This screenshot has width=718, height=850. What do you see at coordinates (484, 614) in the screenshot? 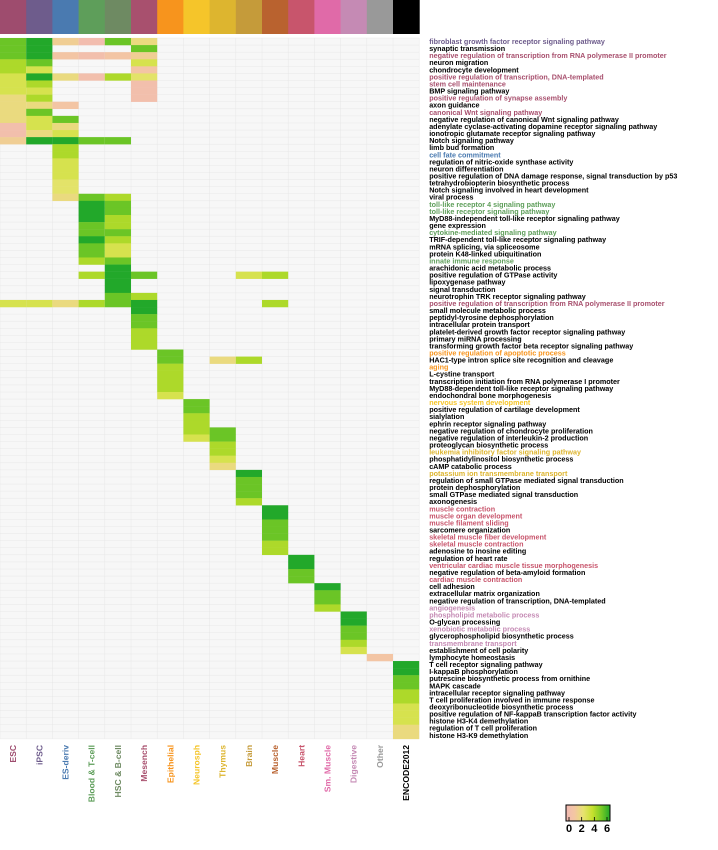
I see `row-label: phospholipid metabolic process` at bounding box center [484, 614].